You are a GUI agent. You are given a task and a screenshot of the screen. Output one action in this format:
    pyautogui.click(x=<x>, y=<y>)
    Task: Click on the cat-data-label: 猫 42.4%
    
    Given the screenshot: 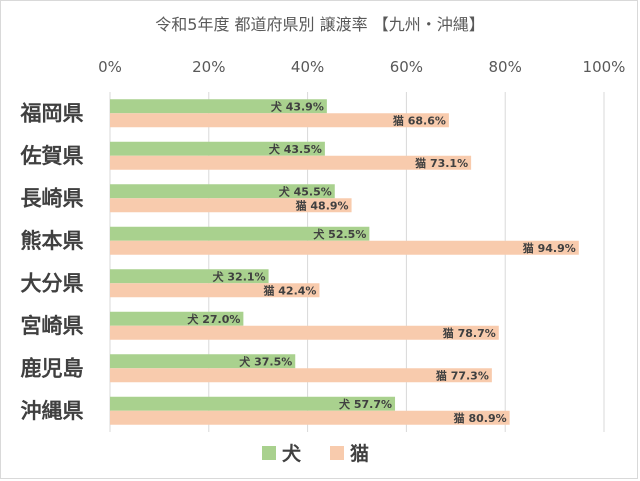 What is the action you would take?
    pyautogui.click(x=289, y=290)
    